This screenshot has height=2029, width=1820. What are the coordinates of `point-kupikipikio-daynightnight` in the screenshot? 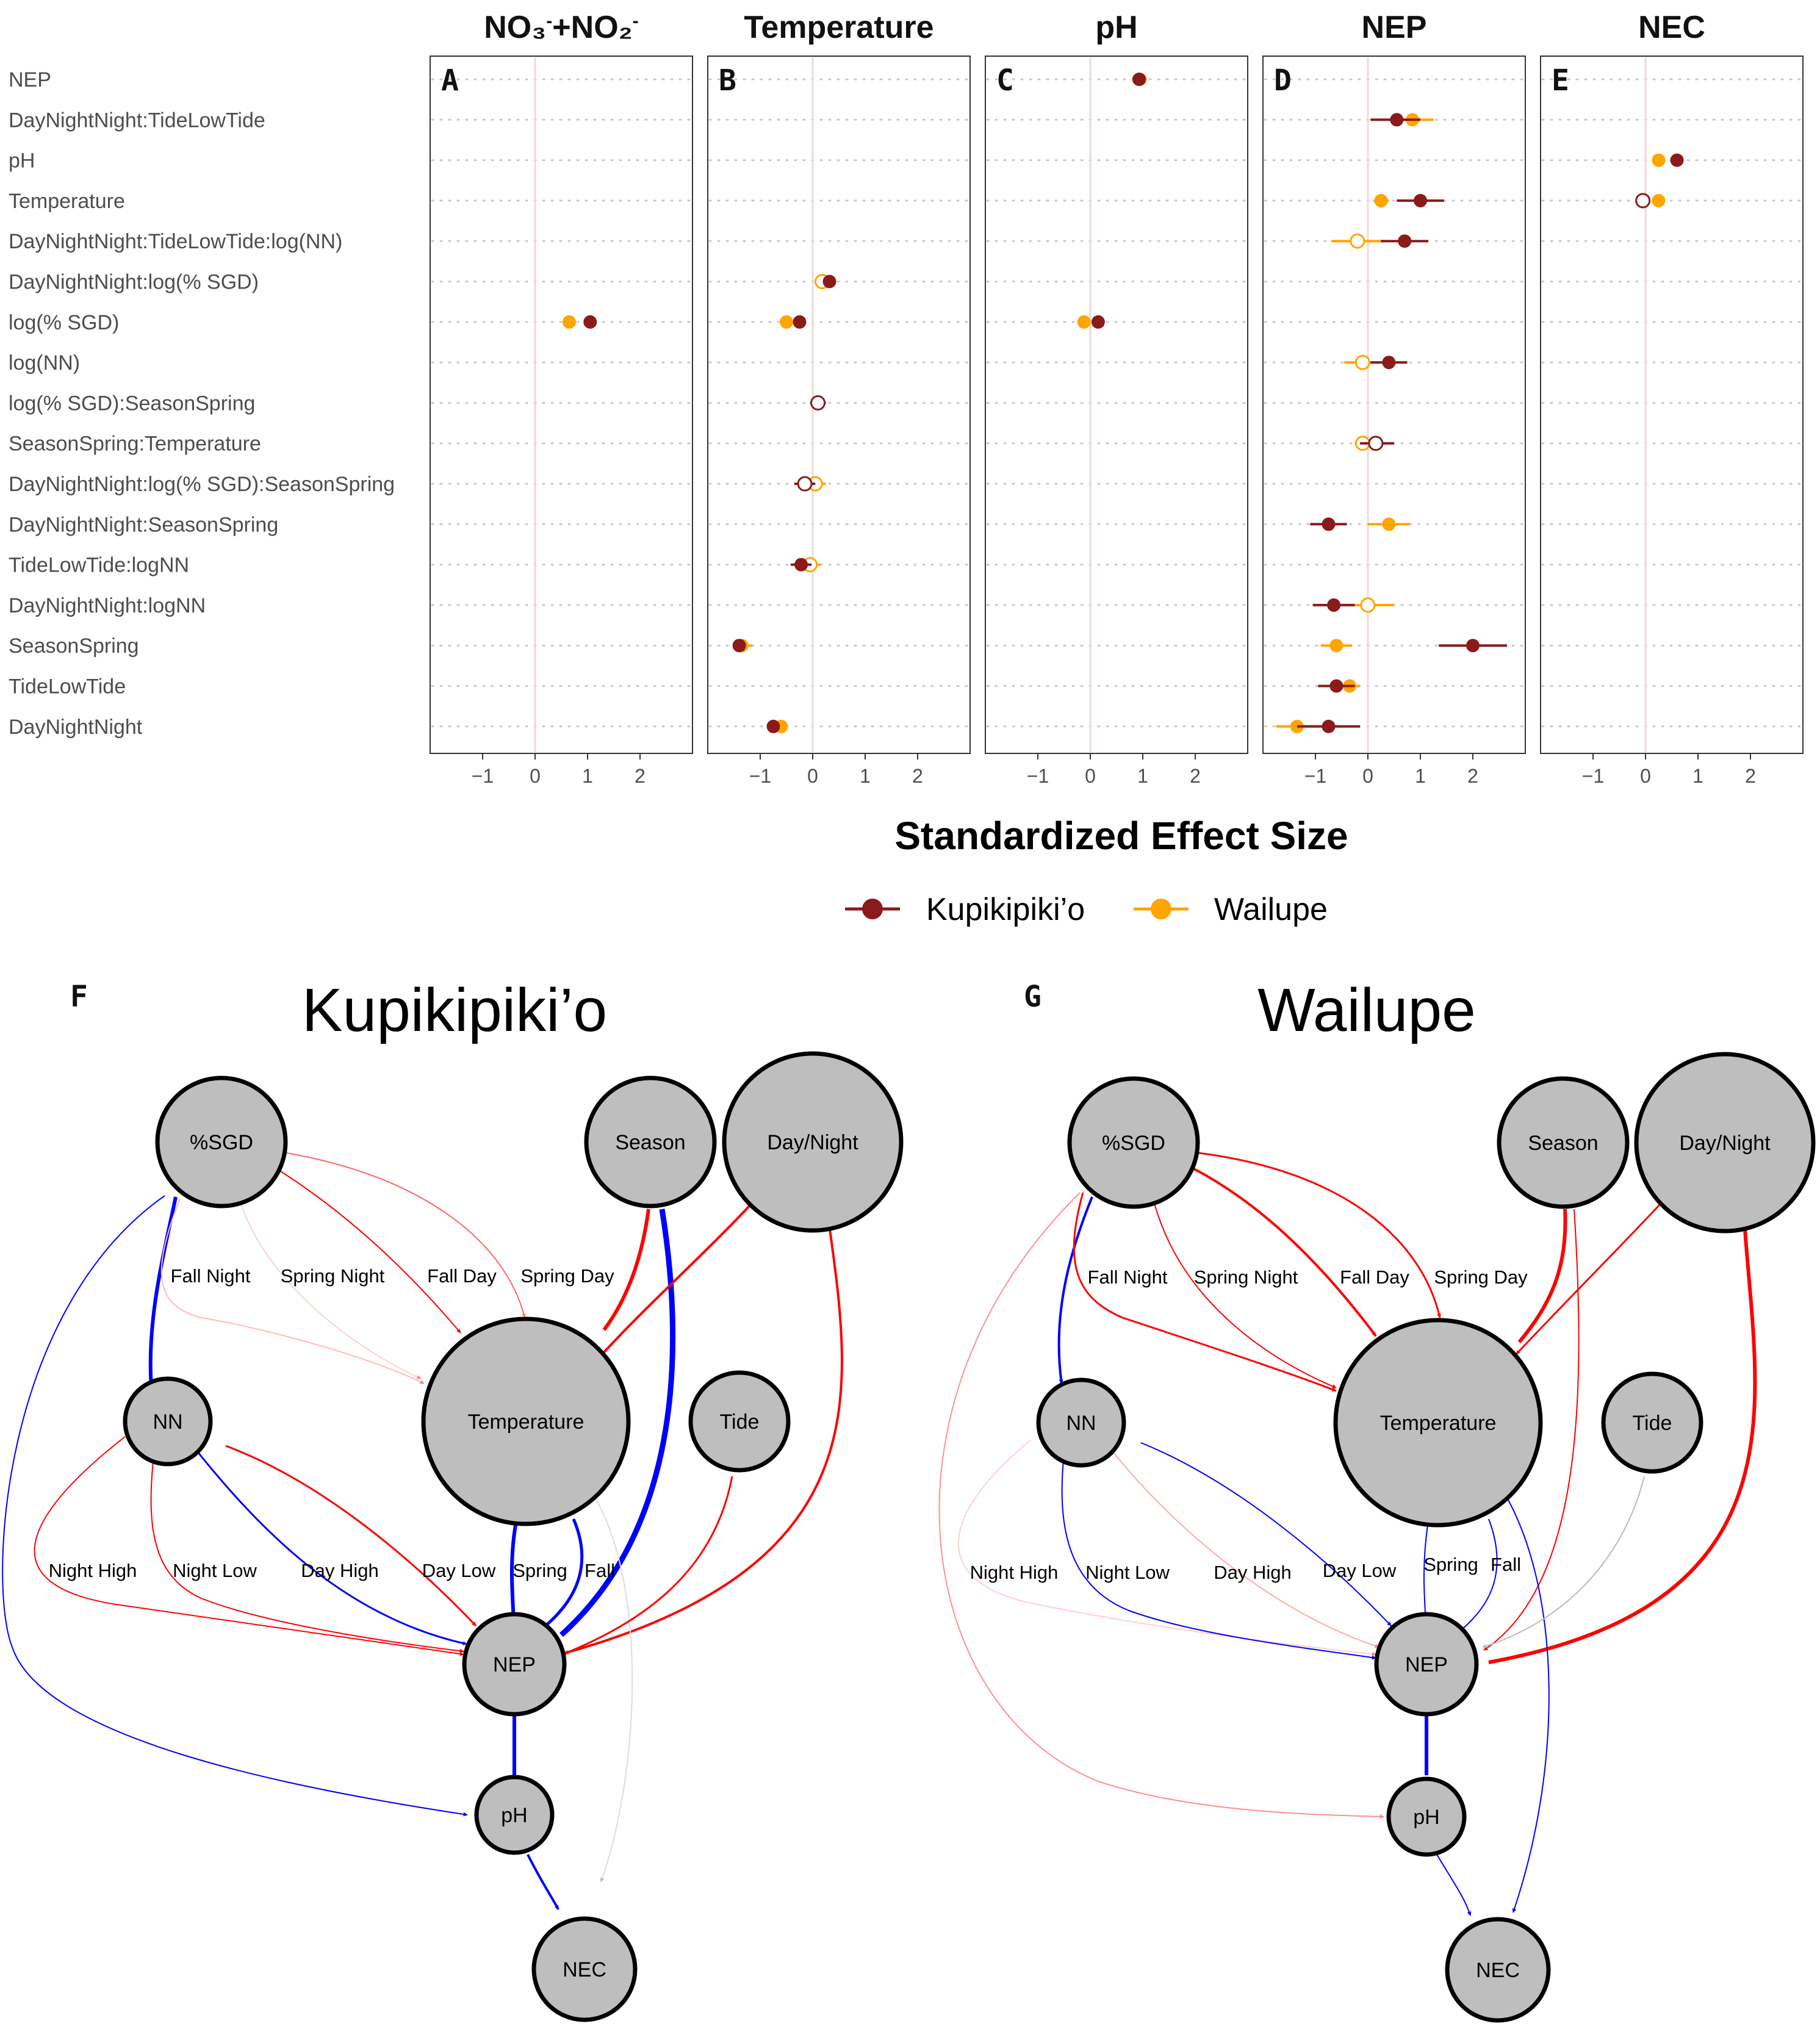 It's located at (1329, 726).